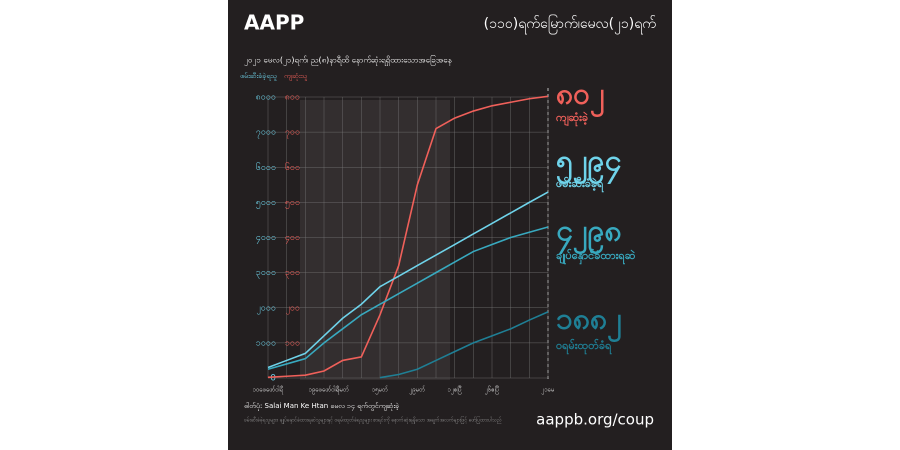 The height and width of the screenshot is (450, 900). I want to click on y2-axis-label: ကျဆုံးသူ, so click(296, 76).